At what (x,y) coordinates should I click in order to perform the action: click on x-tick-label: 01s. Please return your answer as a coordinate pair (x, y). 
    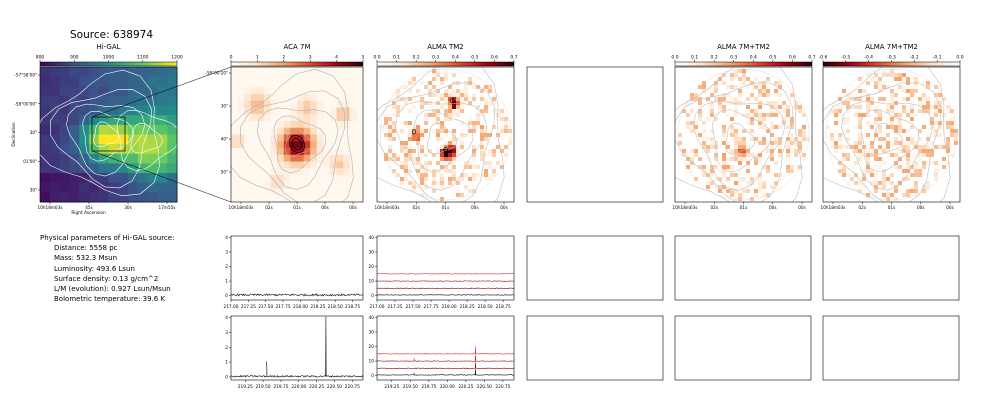
    Looking at the image, I should click on (297, 207).